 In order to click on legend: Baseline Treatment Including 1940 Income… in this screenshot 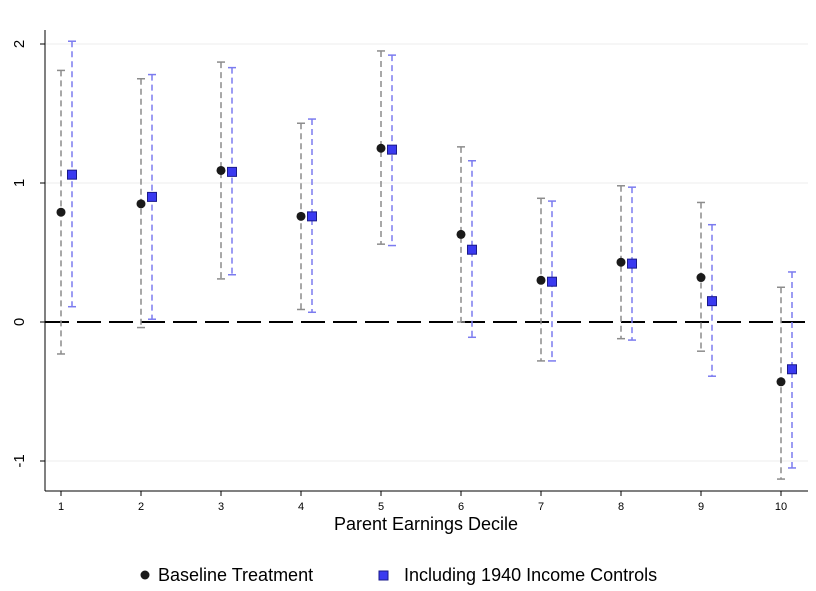, I will do `click(398, 575)`.